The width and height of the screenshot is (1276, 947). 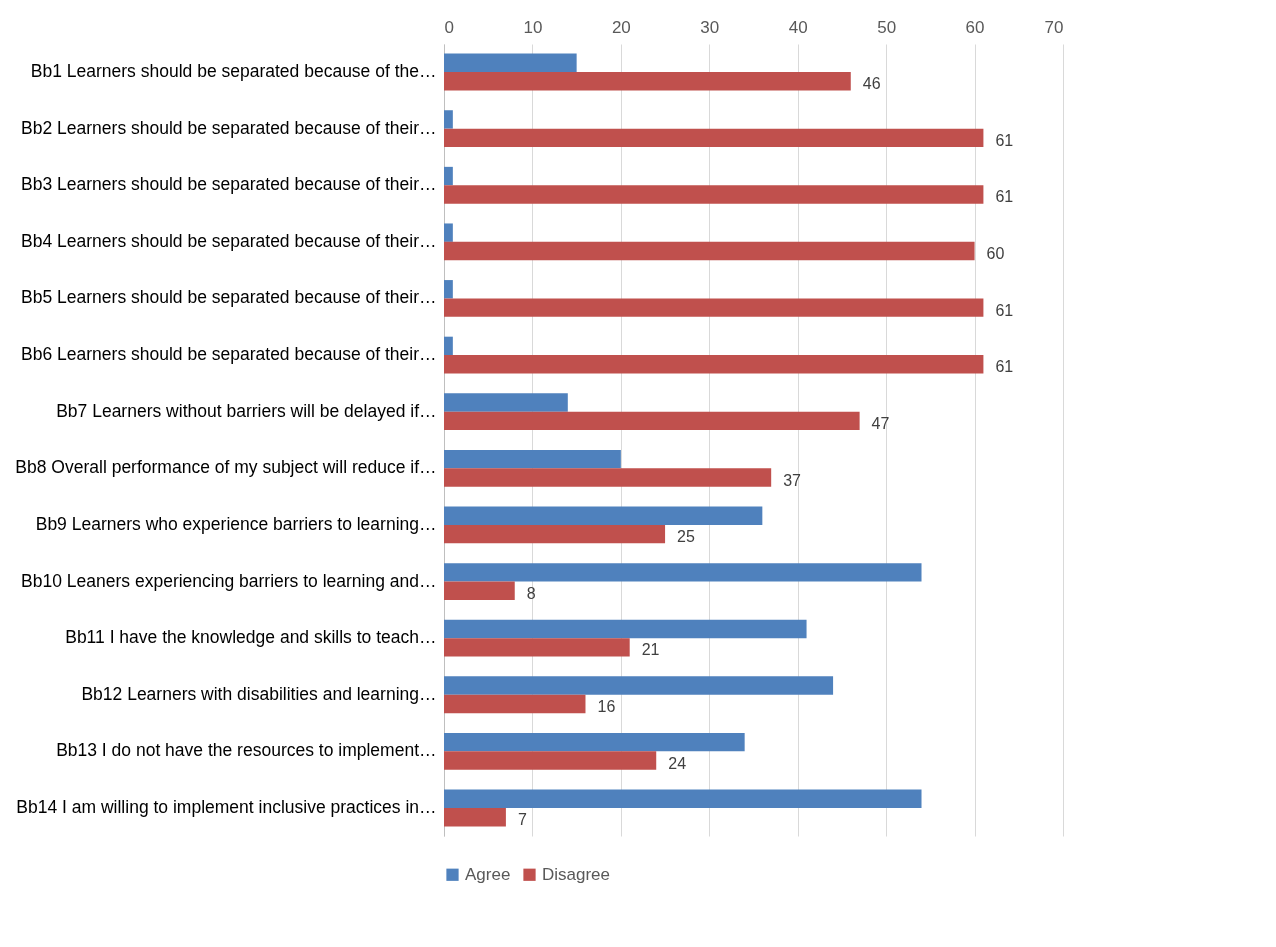 What do you see at coordinates (449, 27) in the screenshot?
I see `x-tick-label: 0` at bounding box center [449, 27].